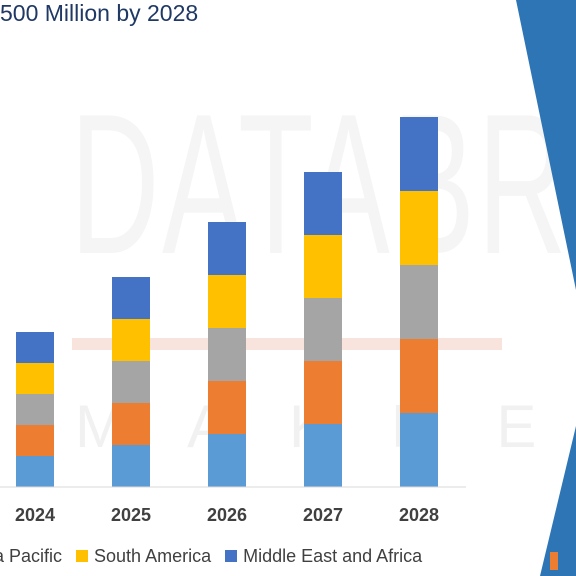  What do you see at coordinates (231, 556) in the screenshot?
I see `legend-swatch-middle-east-africa` at bounding box center [231, 556].